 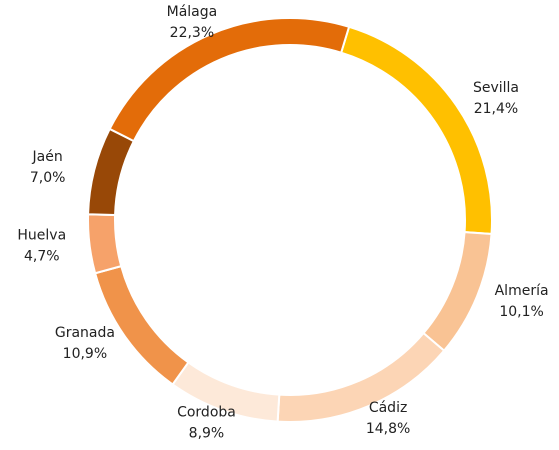 What do you see at coordinates (206, 413) in the screenshot?
I see `segment-label: Cordoba` at bounding box center [206, 413].